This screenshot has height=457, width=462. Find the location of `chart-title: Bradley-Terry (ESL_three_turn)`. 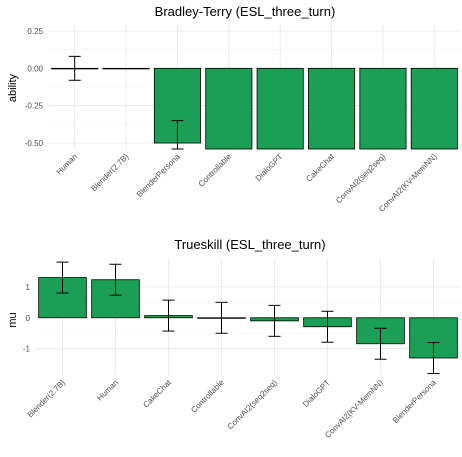

chart-title: Bradley-Terry (ESL_three_turn) is located at coordinates (245, 11).